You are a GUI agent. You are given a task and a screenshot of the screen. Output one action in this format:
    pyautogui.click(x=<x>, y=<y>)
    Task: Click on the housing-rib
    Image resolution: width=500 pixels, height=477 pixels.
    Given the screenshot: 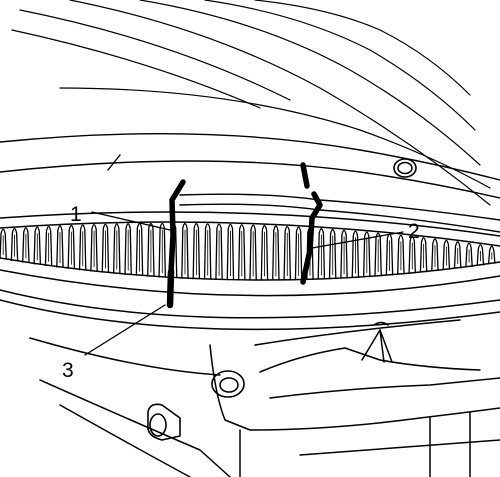 What is the action you would take?
    pyautogui.click(x=377, y=342)
    